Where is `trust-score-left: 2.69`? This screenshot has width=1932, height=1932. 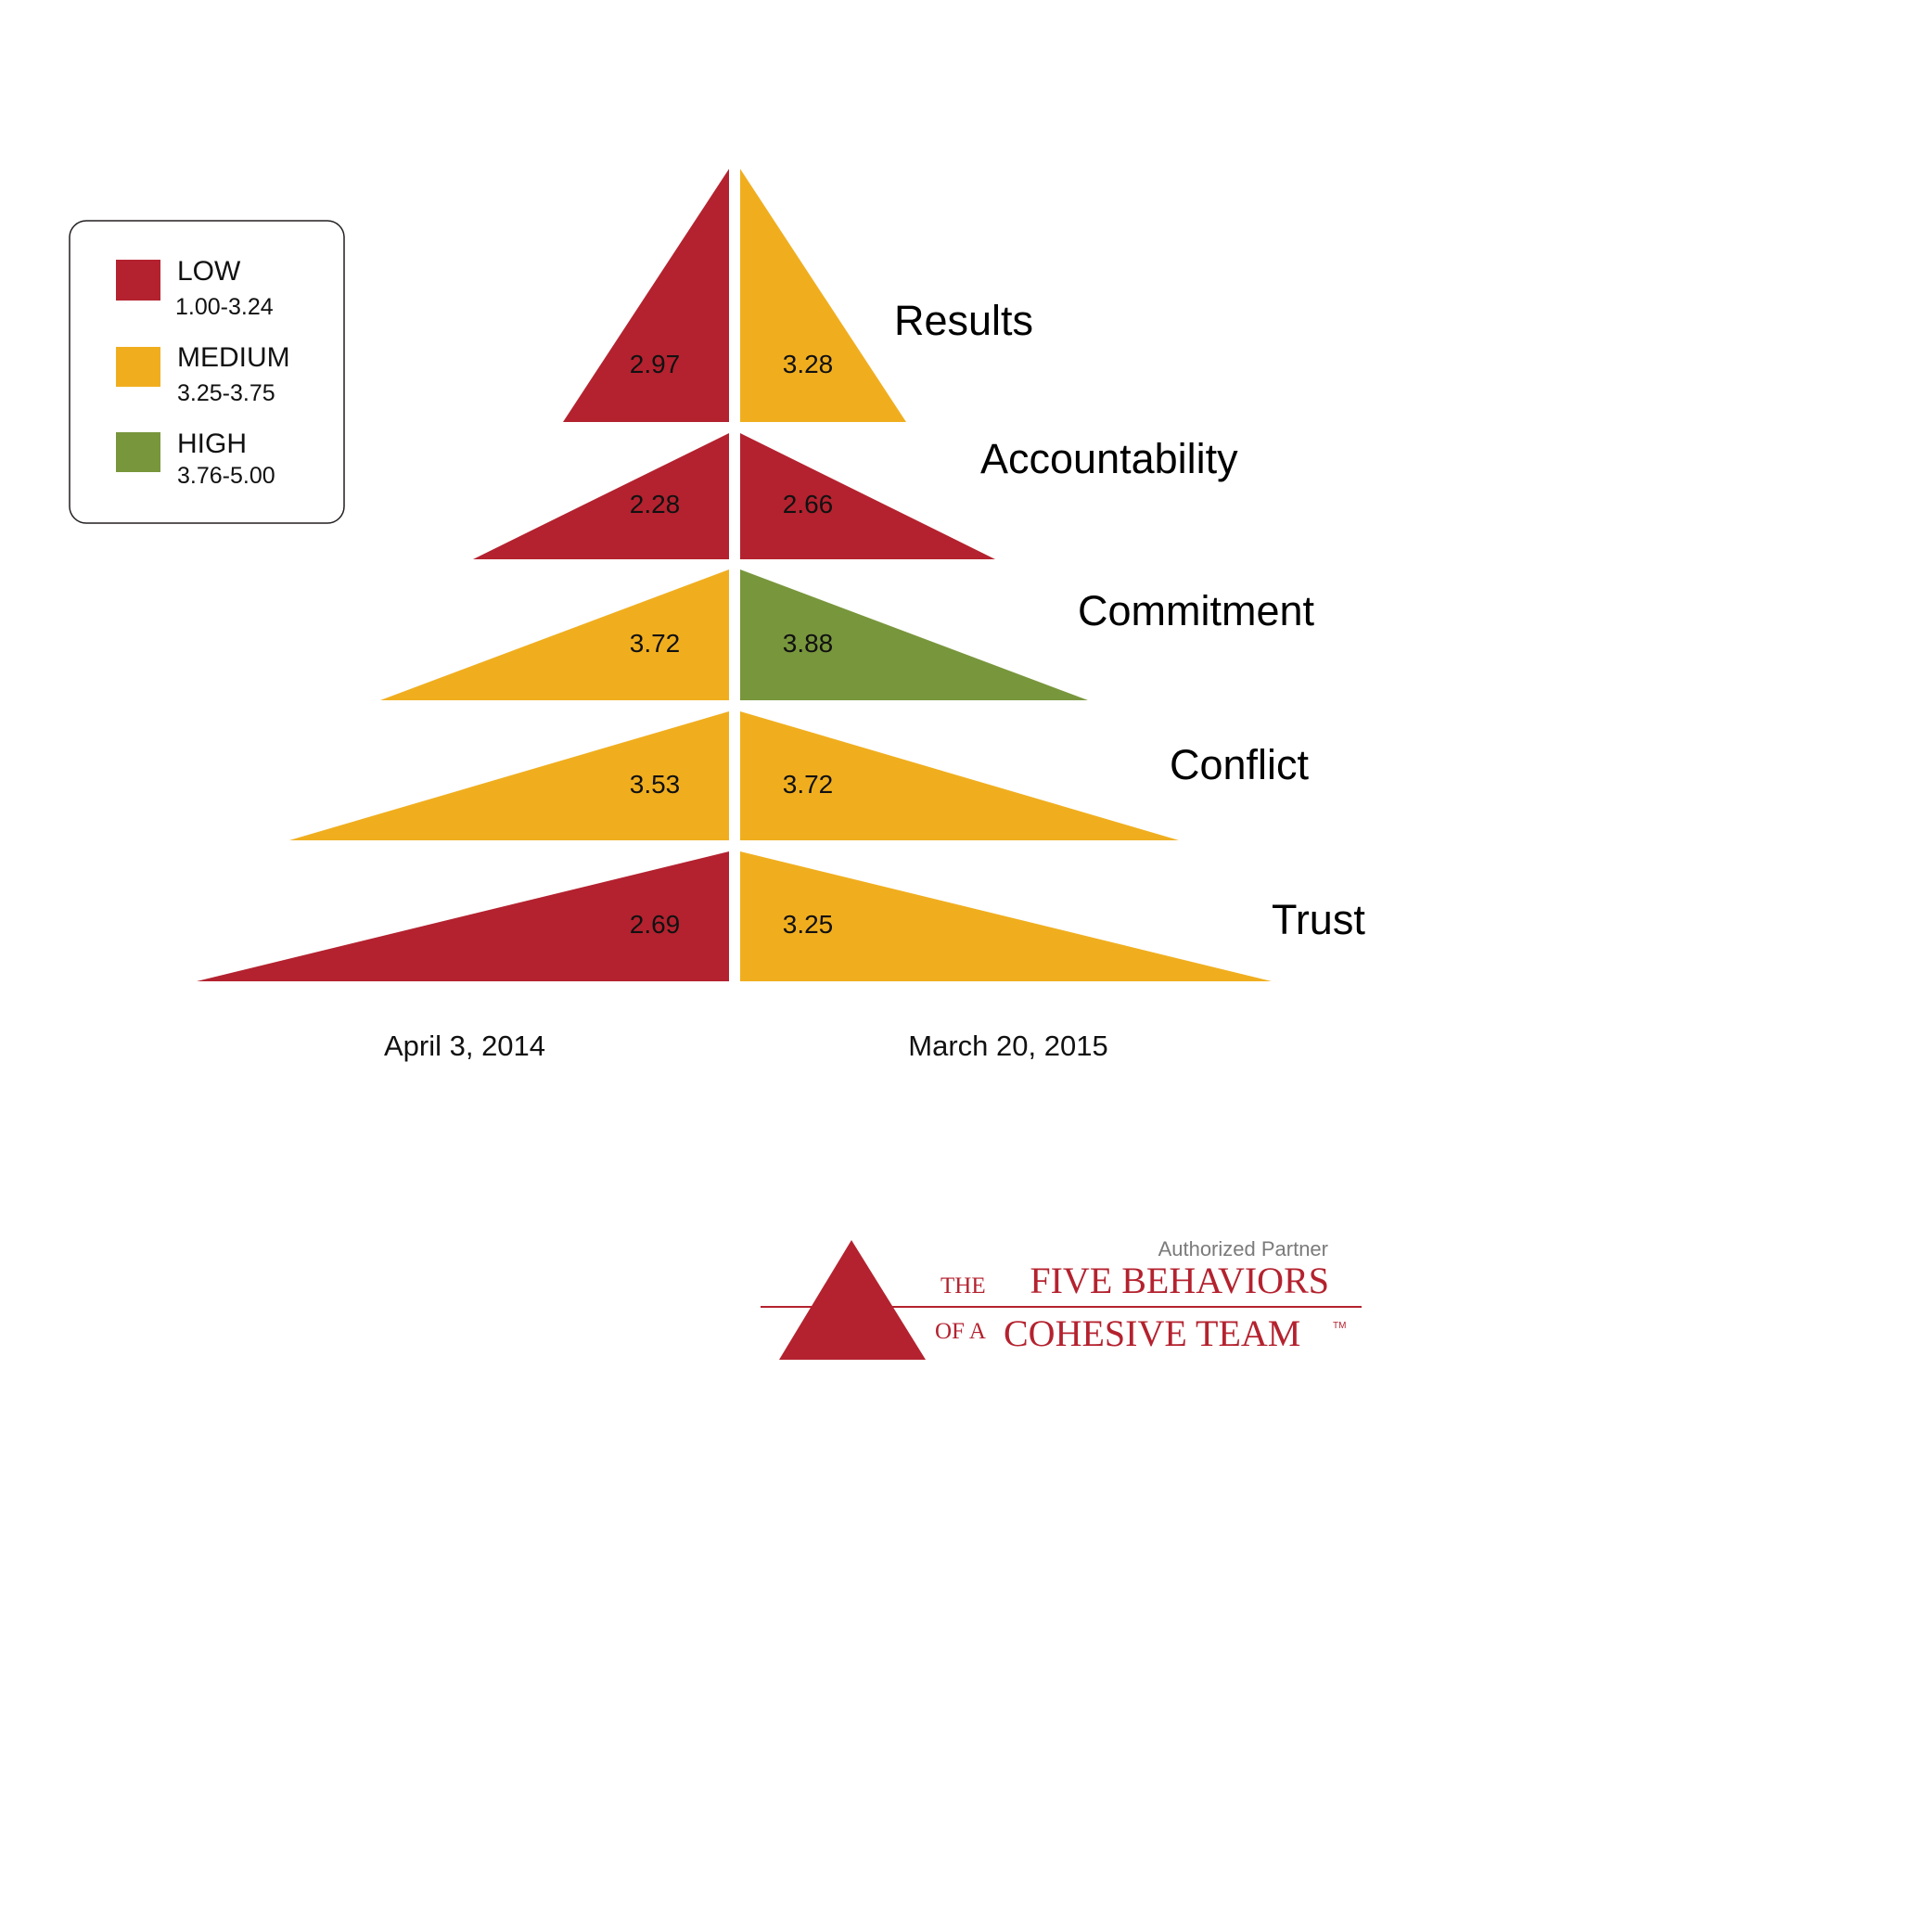
trust-score-left: 2.69 is located at coordinates (655, 924).